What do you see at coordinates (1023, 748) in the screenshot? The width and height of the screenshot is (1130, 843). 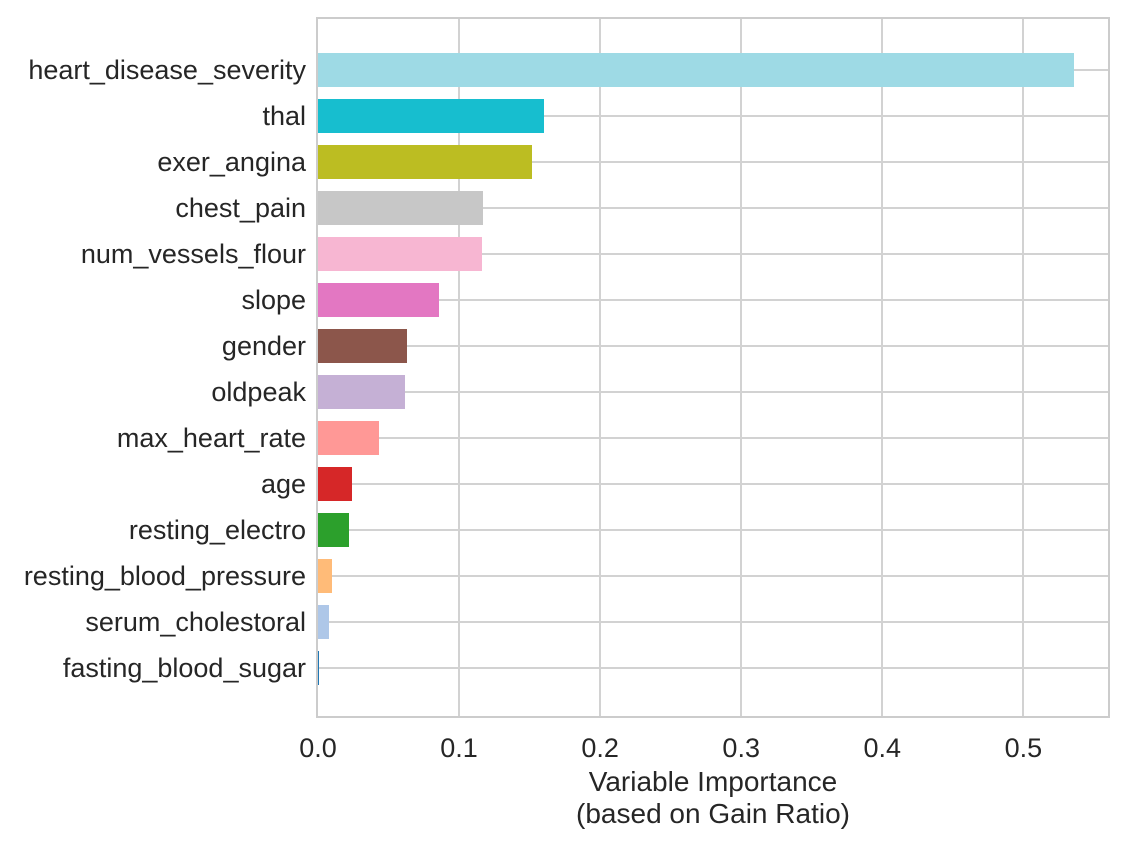 I see `x-axis-tick-label-0.5: 0.5` at bounding box center [1023, 748].